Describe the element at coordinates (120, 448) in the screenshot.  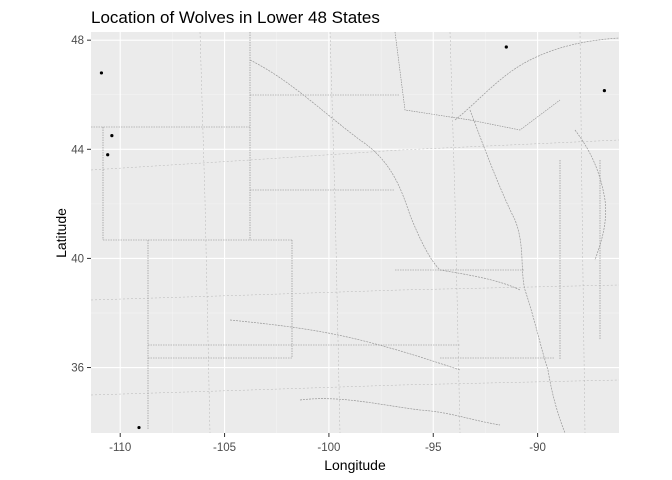
I see `x-tick-label: -110` at that location.